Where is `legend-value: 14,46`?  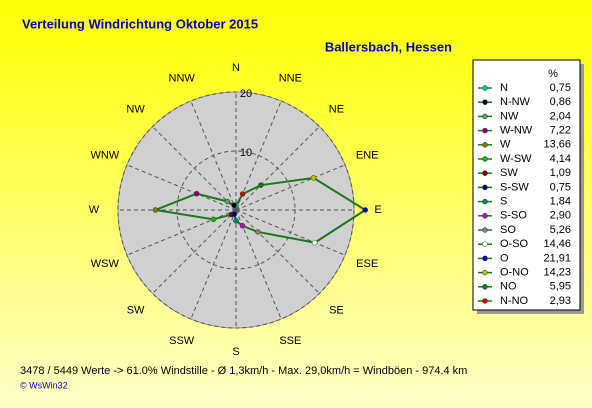
legend-value: 14,46 is located at coordinates (557, 244).